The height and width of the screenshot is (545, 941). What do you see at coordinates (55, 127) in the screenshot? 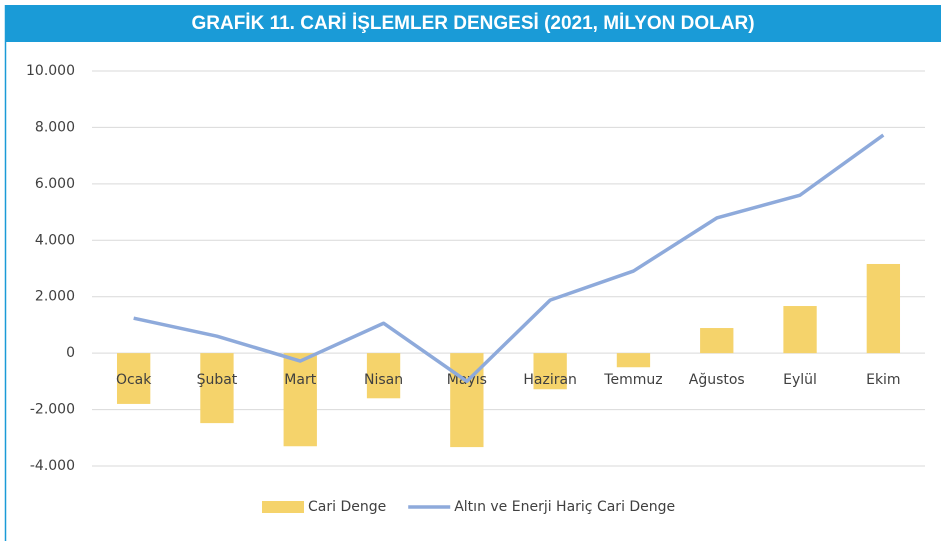
I see `y-tick-label: 8.000` at bounding box center [55, 127].